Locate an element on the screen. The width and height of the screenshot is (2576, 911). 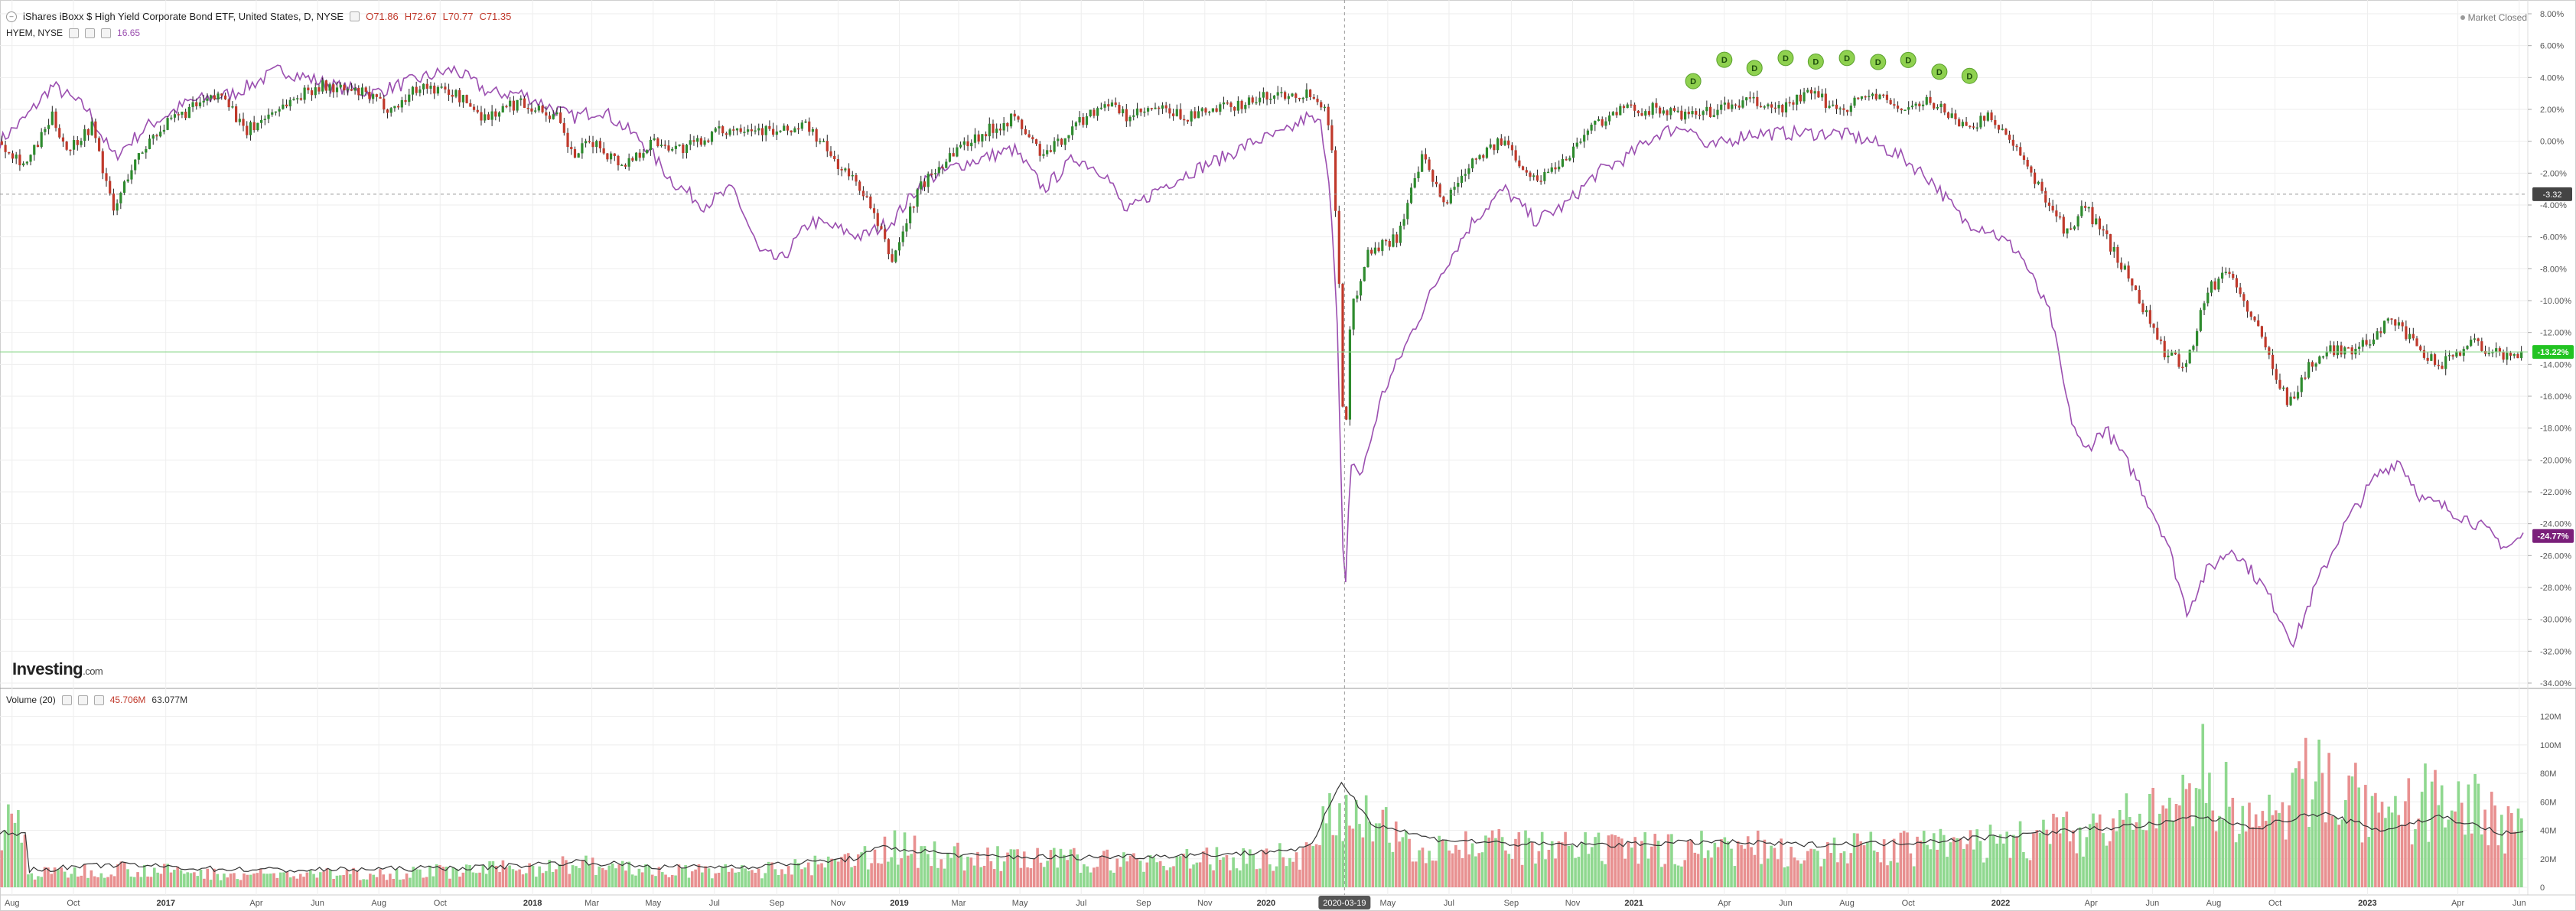
volume-settings-button is located at coordinates (82, 700).